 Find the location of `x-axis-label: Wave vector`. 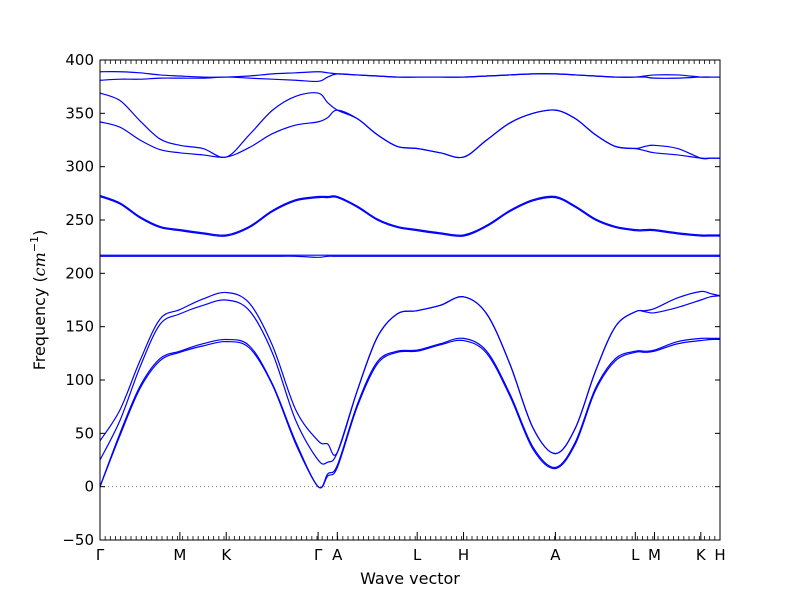

x-axis-label: Wave vector is located at coordinates (410, 578).